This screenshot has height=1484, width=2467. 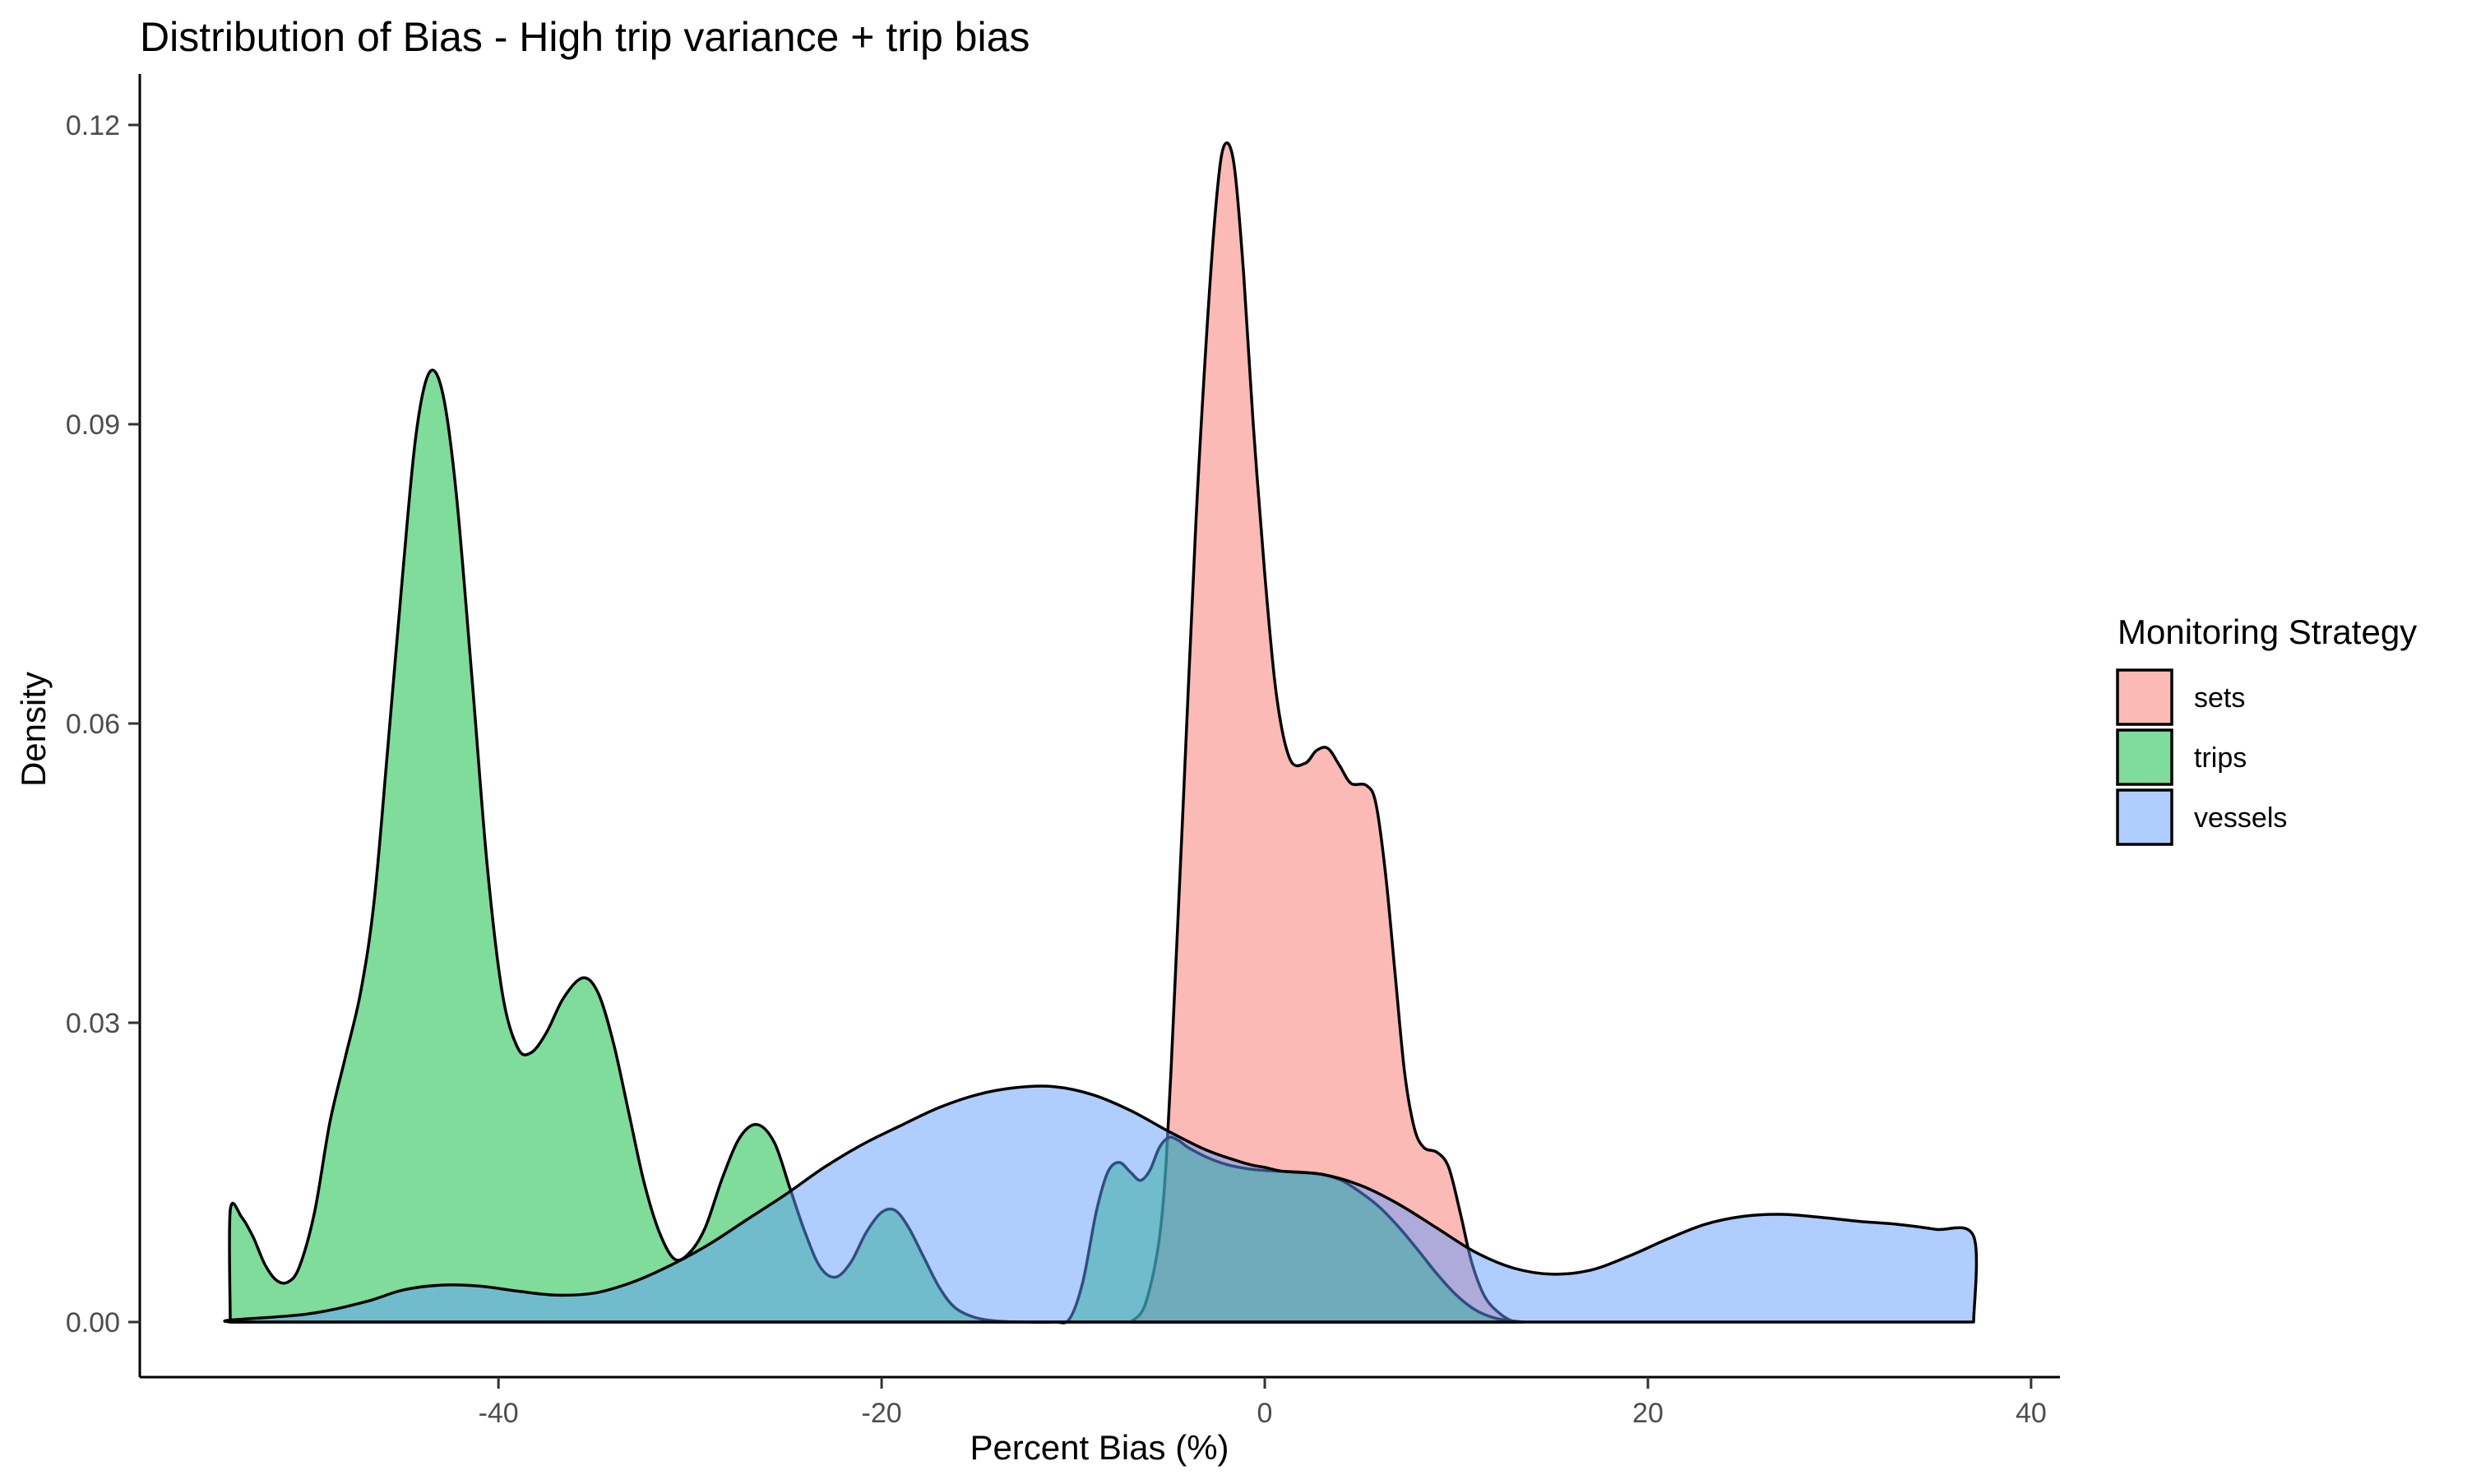 What do you see at coordinates (2219, 698) in the screenshot?
I see `legend-label-sets: sets` at bounding box center [2219, 698].